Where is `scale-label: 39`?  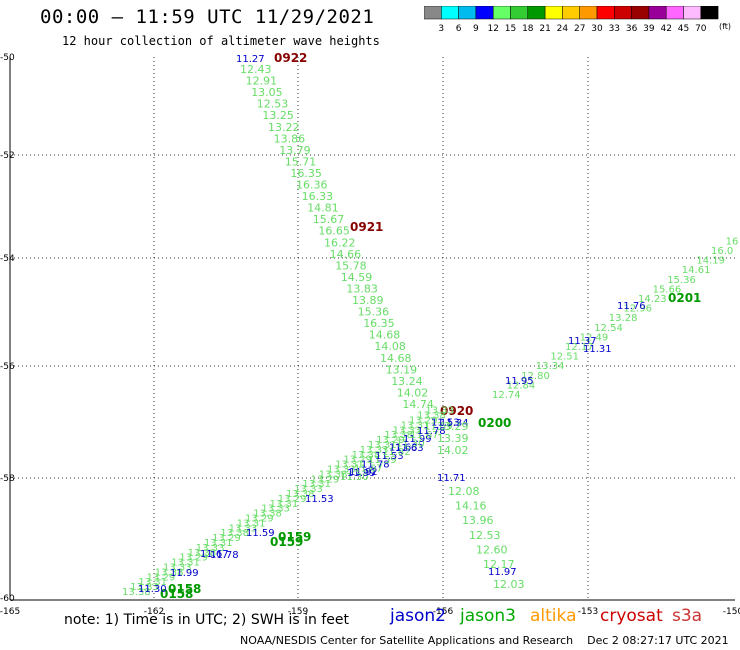
scale-label: 39 is located at coordinates (649, 29).